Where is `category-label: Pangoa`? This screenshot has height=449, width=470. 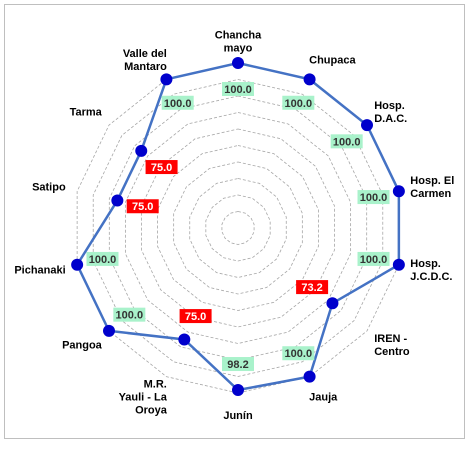
category-label: Pangoa is located at coordinates (82, 346).